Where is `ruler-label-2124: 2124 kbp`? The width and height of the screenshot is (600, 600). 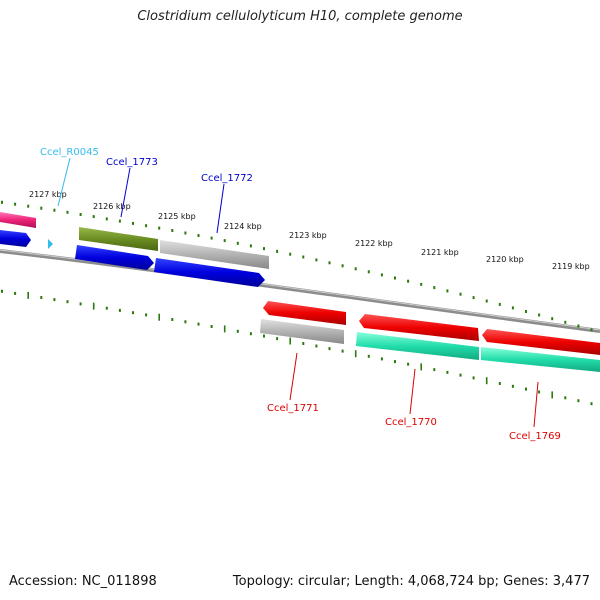
ruler-label-2124: 2124 kbp is located at coordinates (243, 226).